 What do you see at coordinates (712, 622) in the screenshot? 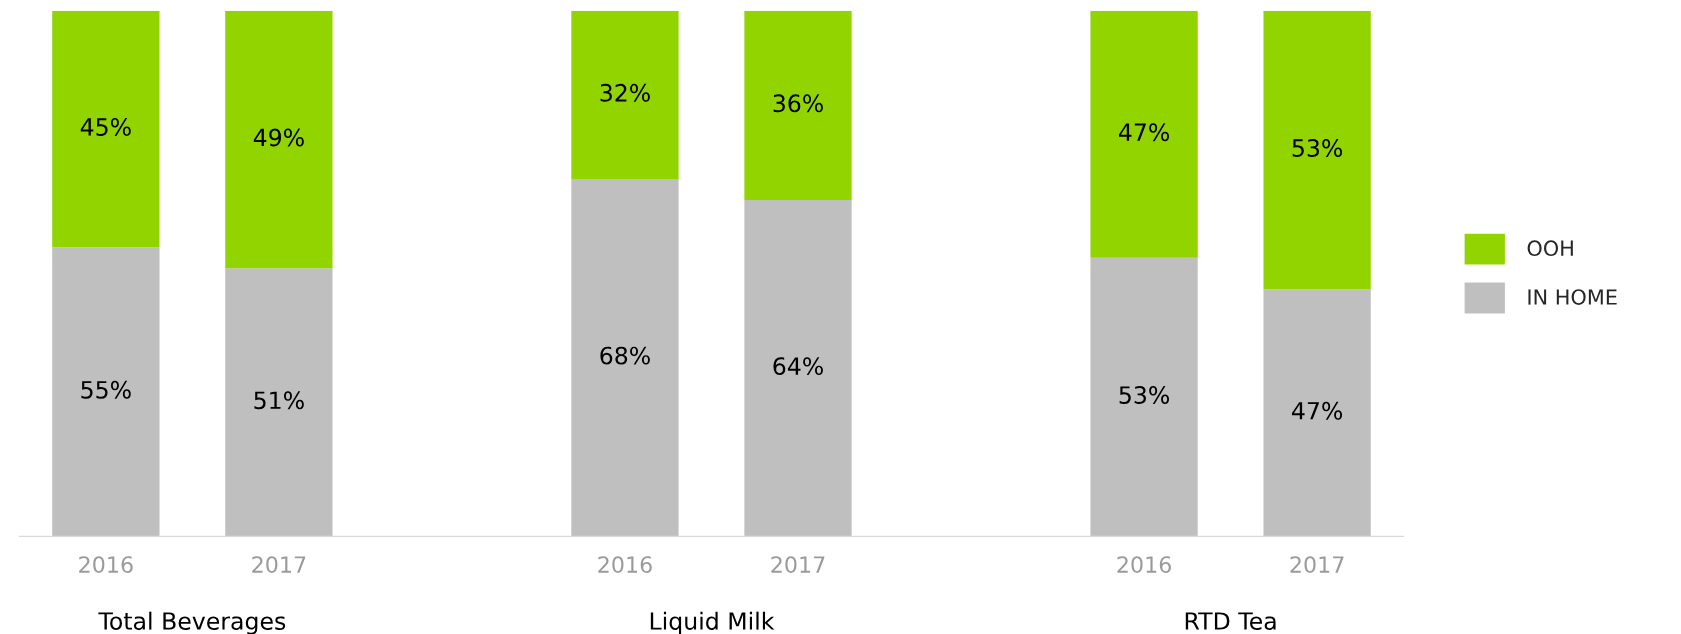
I see `text: Liquid Milk` at bounding box center [712, 622].